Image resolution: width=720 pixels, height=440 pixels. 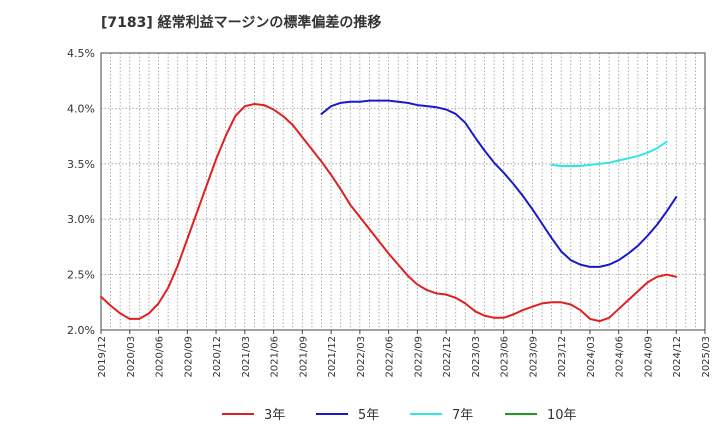 What do you see at coordinates (274, 415) in the screenshot?
I see `legend-label-0: 3年` at bounding box center [274, 415].